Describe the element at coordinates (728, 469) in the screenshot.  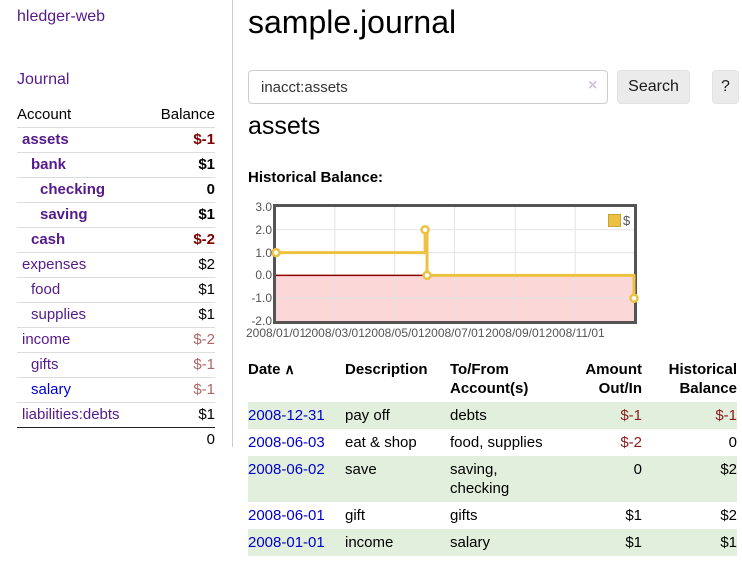
I see `transaction-balance: $2` at that location.